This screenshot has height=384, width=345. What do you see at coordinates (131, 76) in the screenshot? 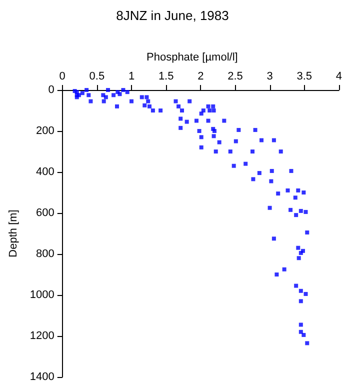
I see `x-tick-label: 1` at bounding box center [131, 76].